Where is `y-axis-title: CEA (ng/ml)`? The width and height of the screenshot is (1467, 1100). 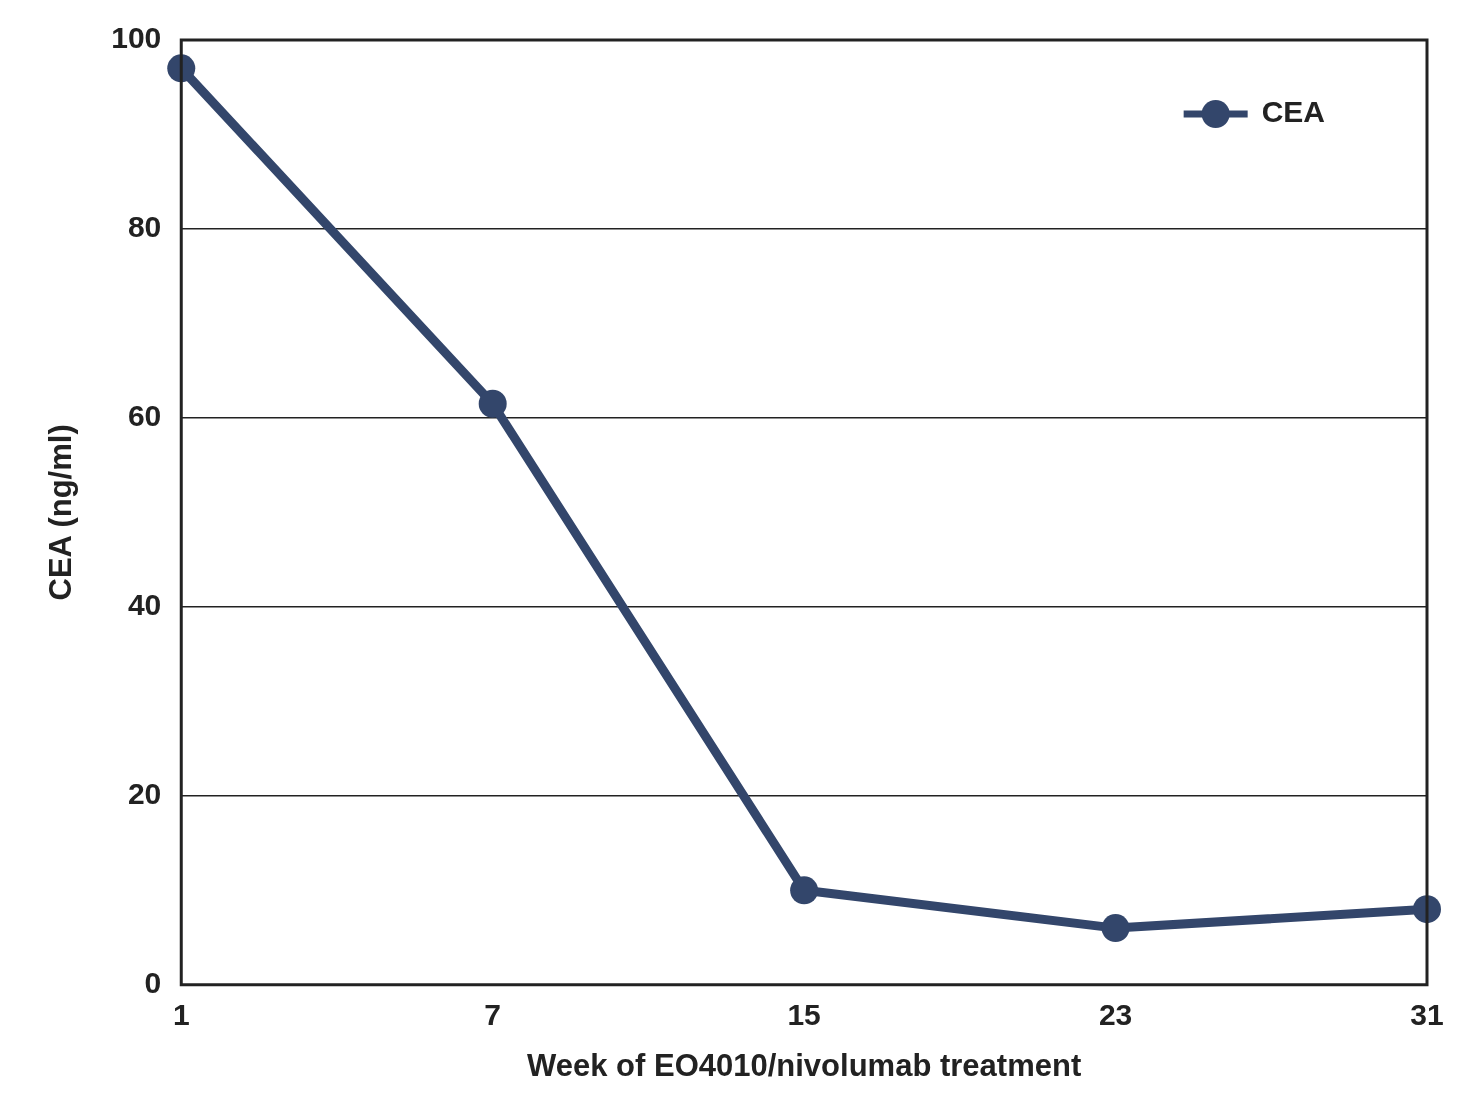 y-axis-title: CEA (ng/ml) is located at coordinates (61, 512).